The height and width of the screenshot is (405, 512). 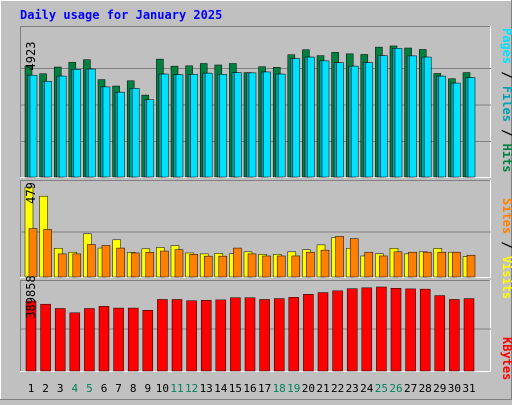 What do you see at coordinates (506, 133) in the screenshot?
I see `legend-sep-2: /` at bounding box center [506, 133].